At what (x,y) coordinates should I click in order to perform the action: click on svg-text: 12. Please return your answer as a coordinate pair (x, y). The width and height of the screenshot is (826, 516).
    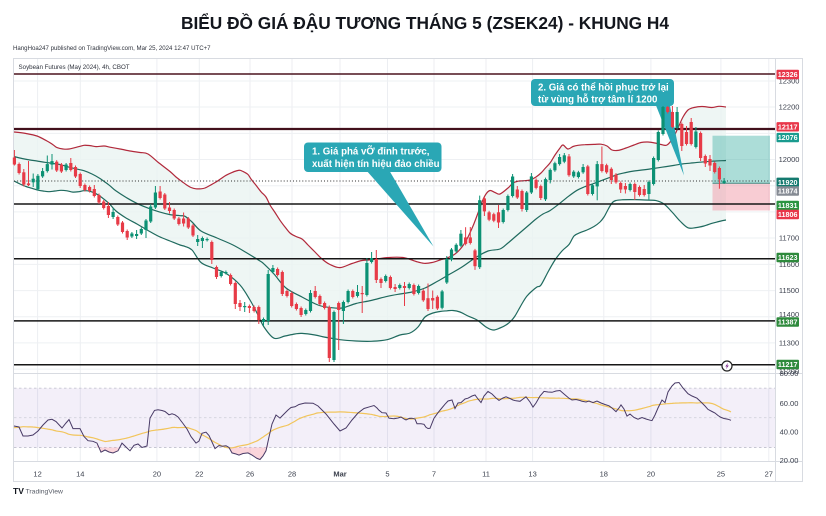
    Looking at the image, I should click on (37, 474).